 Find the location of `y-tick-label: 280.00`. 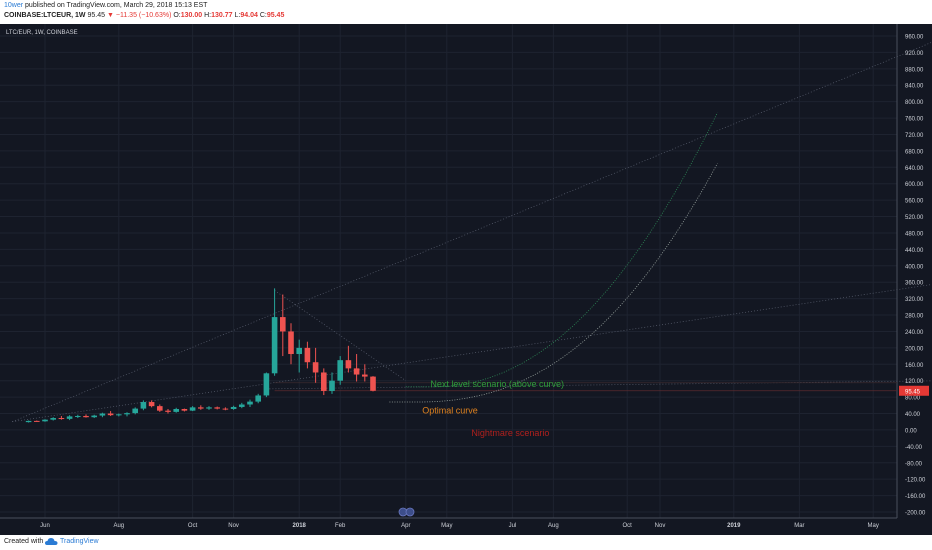

y-tick-label: 280.00 is located at coordinates (914, 317).